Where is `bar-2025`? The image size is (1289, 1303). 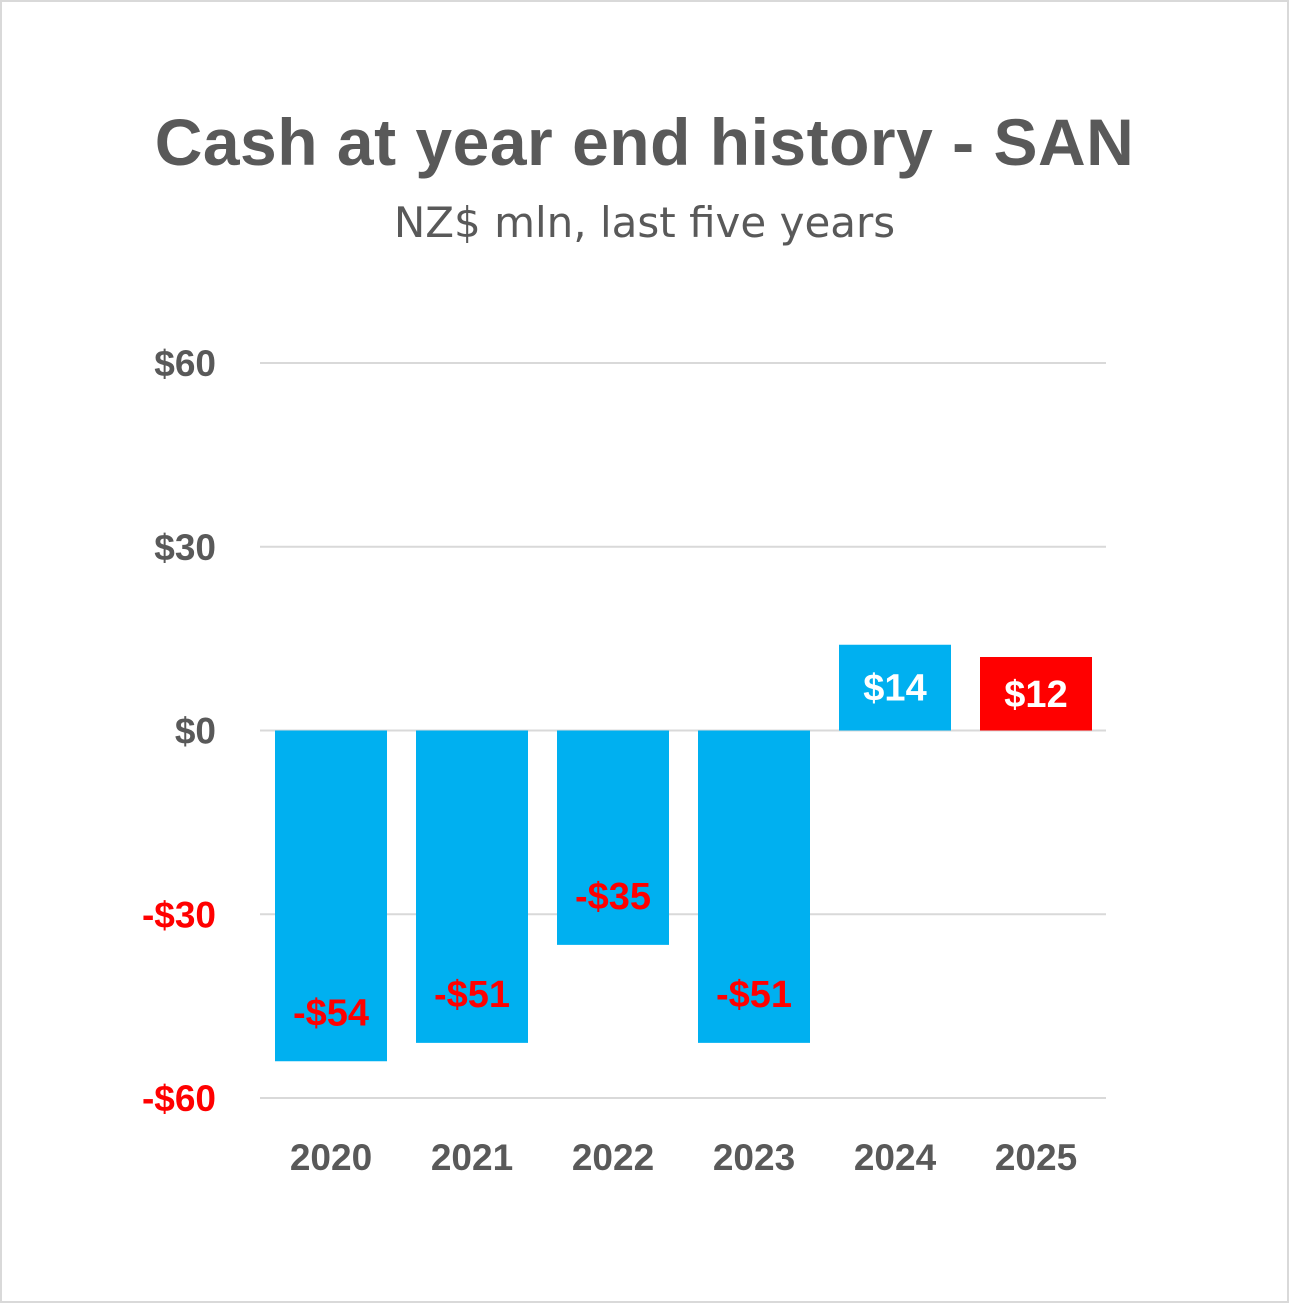 bar-2025 is located at coordinates (1036, 694).